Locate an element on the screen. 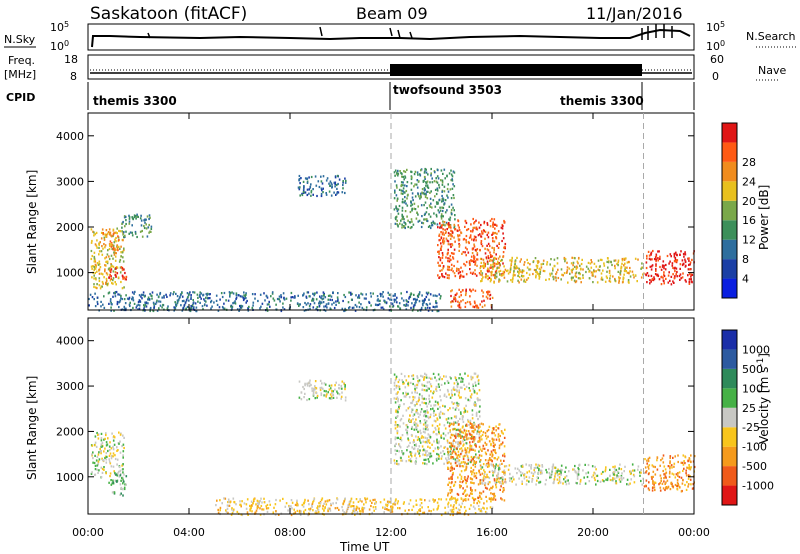 Image resolution: width=800 pixels, height=554 pixels. nsky-panel: N.Sky 105 100 105 100 N.Search is located at coordinates (400, 36).